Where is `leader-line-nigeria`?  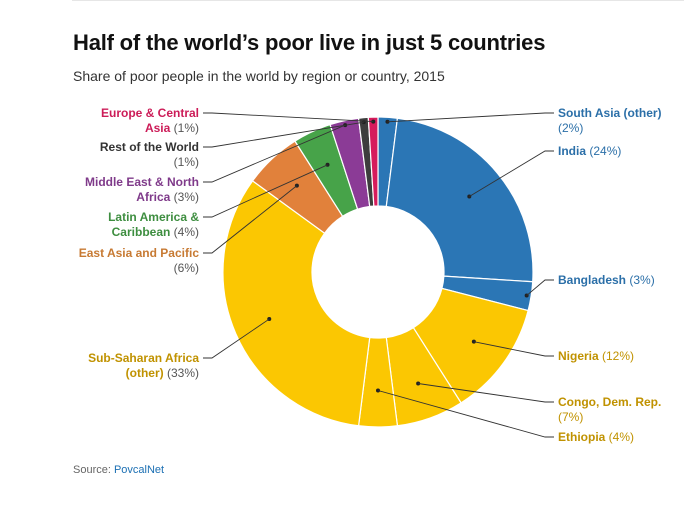 leader-line-nigeria is located at coordinates (513, 349).